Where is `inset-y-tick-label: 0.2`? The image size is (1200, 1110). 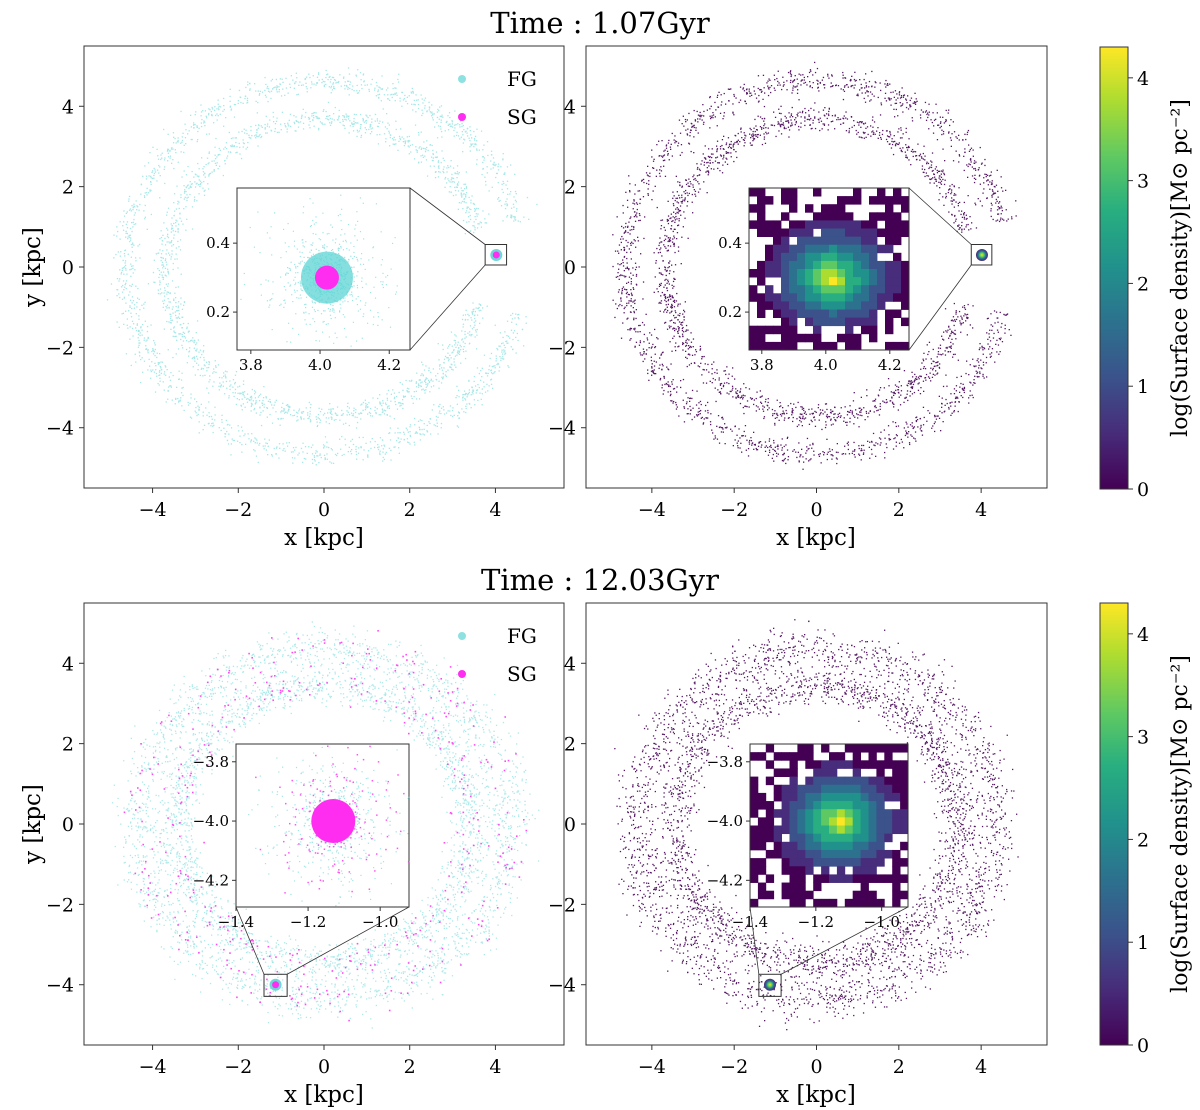
inset-y-tick-label: 0.2 is located at coordinates (218, 312).